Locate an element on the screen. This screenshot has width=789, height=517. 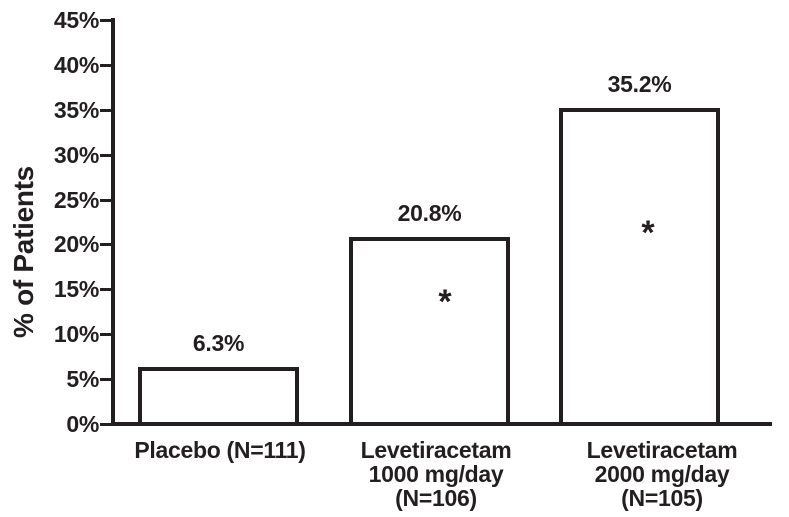
bar-value-label: 20.8% is located at coordinates (429, 213).